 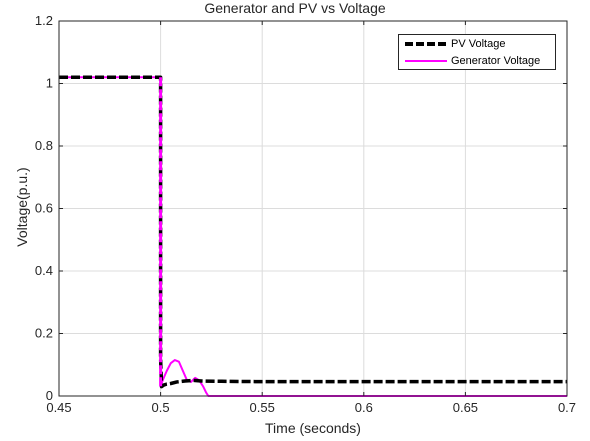 What do you see at coordinates (49, 83) in the screenshot?
I see `y-tick-label: 1` at bounding box center [49, 83].